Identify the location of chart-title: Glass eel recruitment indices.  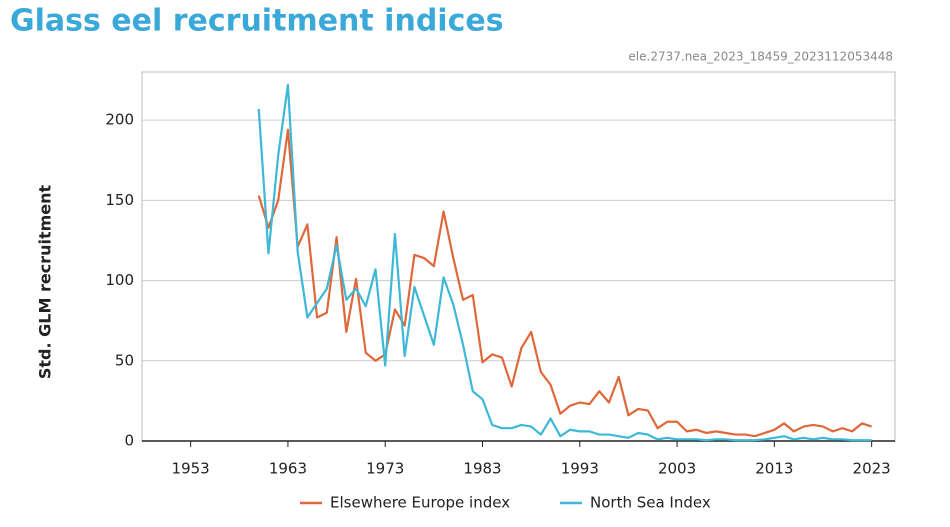
(257, 21).